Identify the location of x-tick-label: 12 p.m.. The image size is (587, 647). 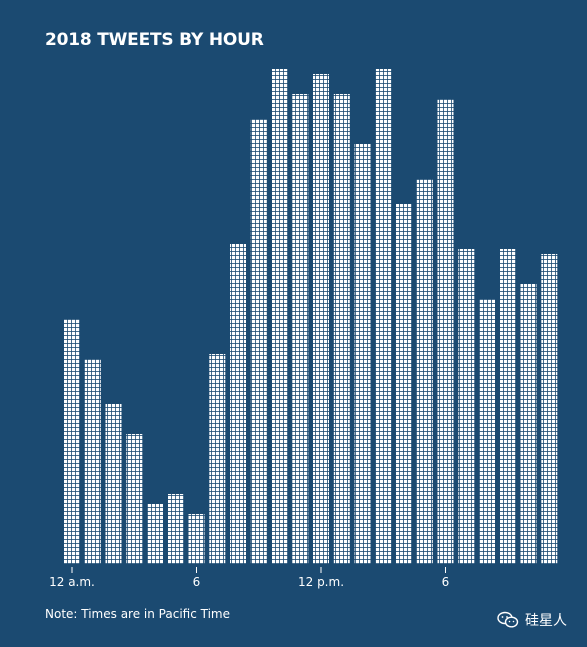
(321, 582).